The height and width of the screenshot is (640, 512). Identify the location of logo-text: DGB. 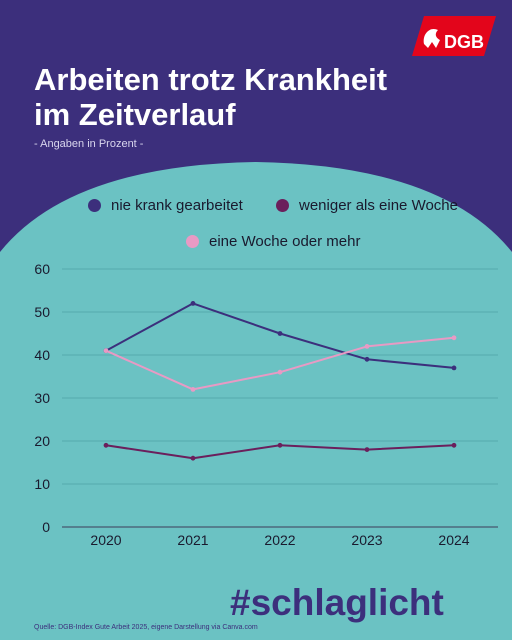
(464, 42).